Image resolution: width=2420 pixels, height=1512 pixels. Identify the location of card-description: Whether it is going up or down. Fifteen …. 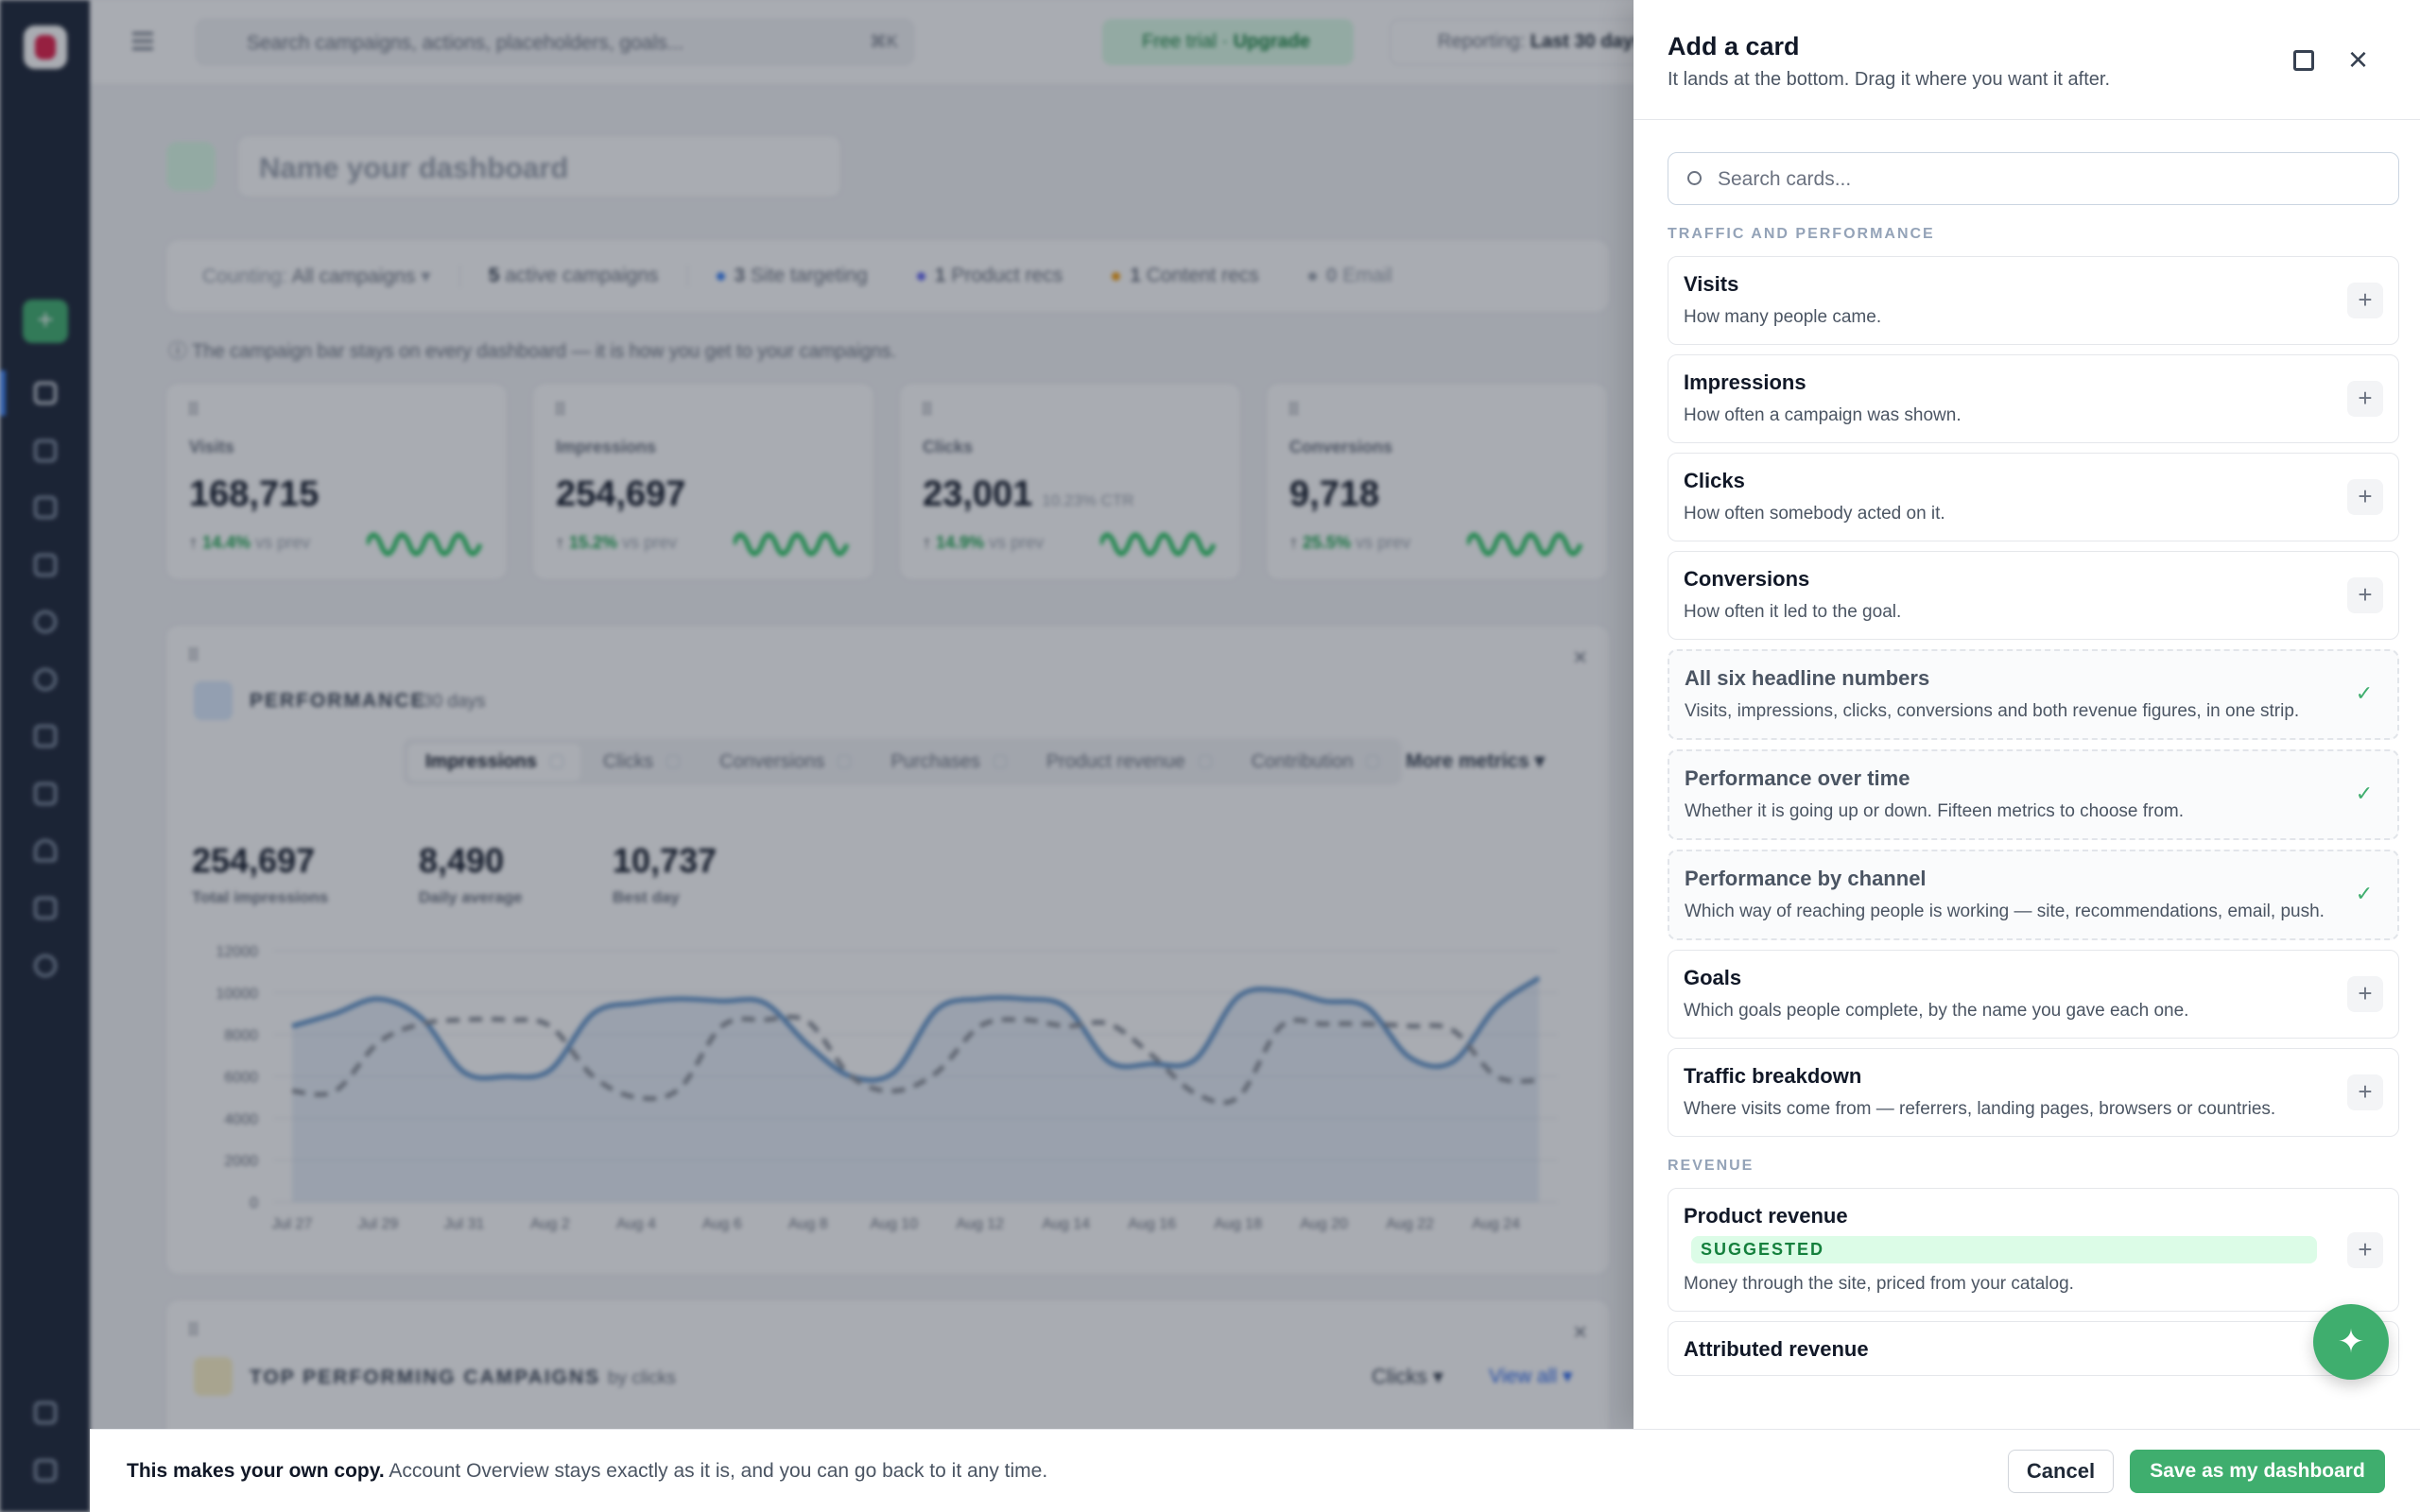
(1935, 811).